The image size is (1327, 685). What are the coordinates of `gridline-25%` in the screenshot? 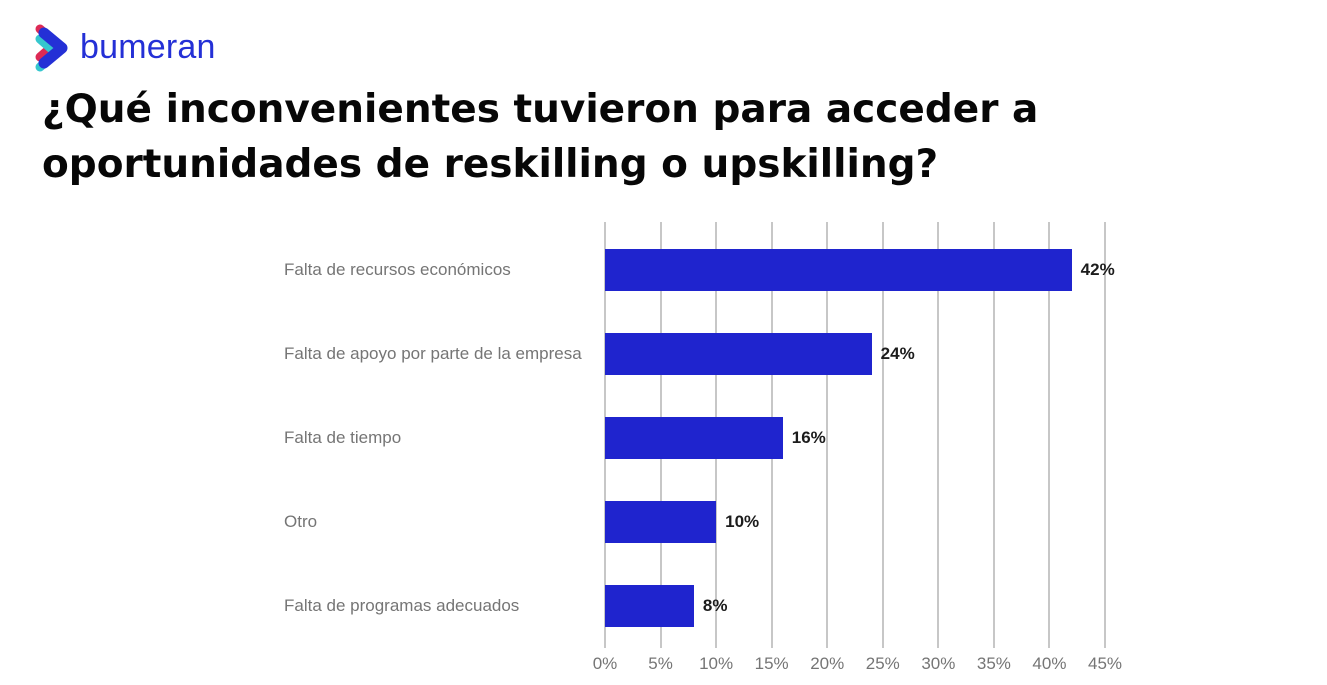 It's located at (882, 435).